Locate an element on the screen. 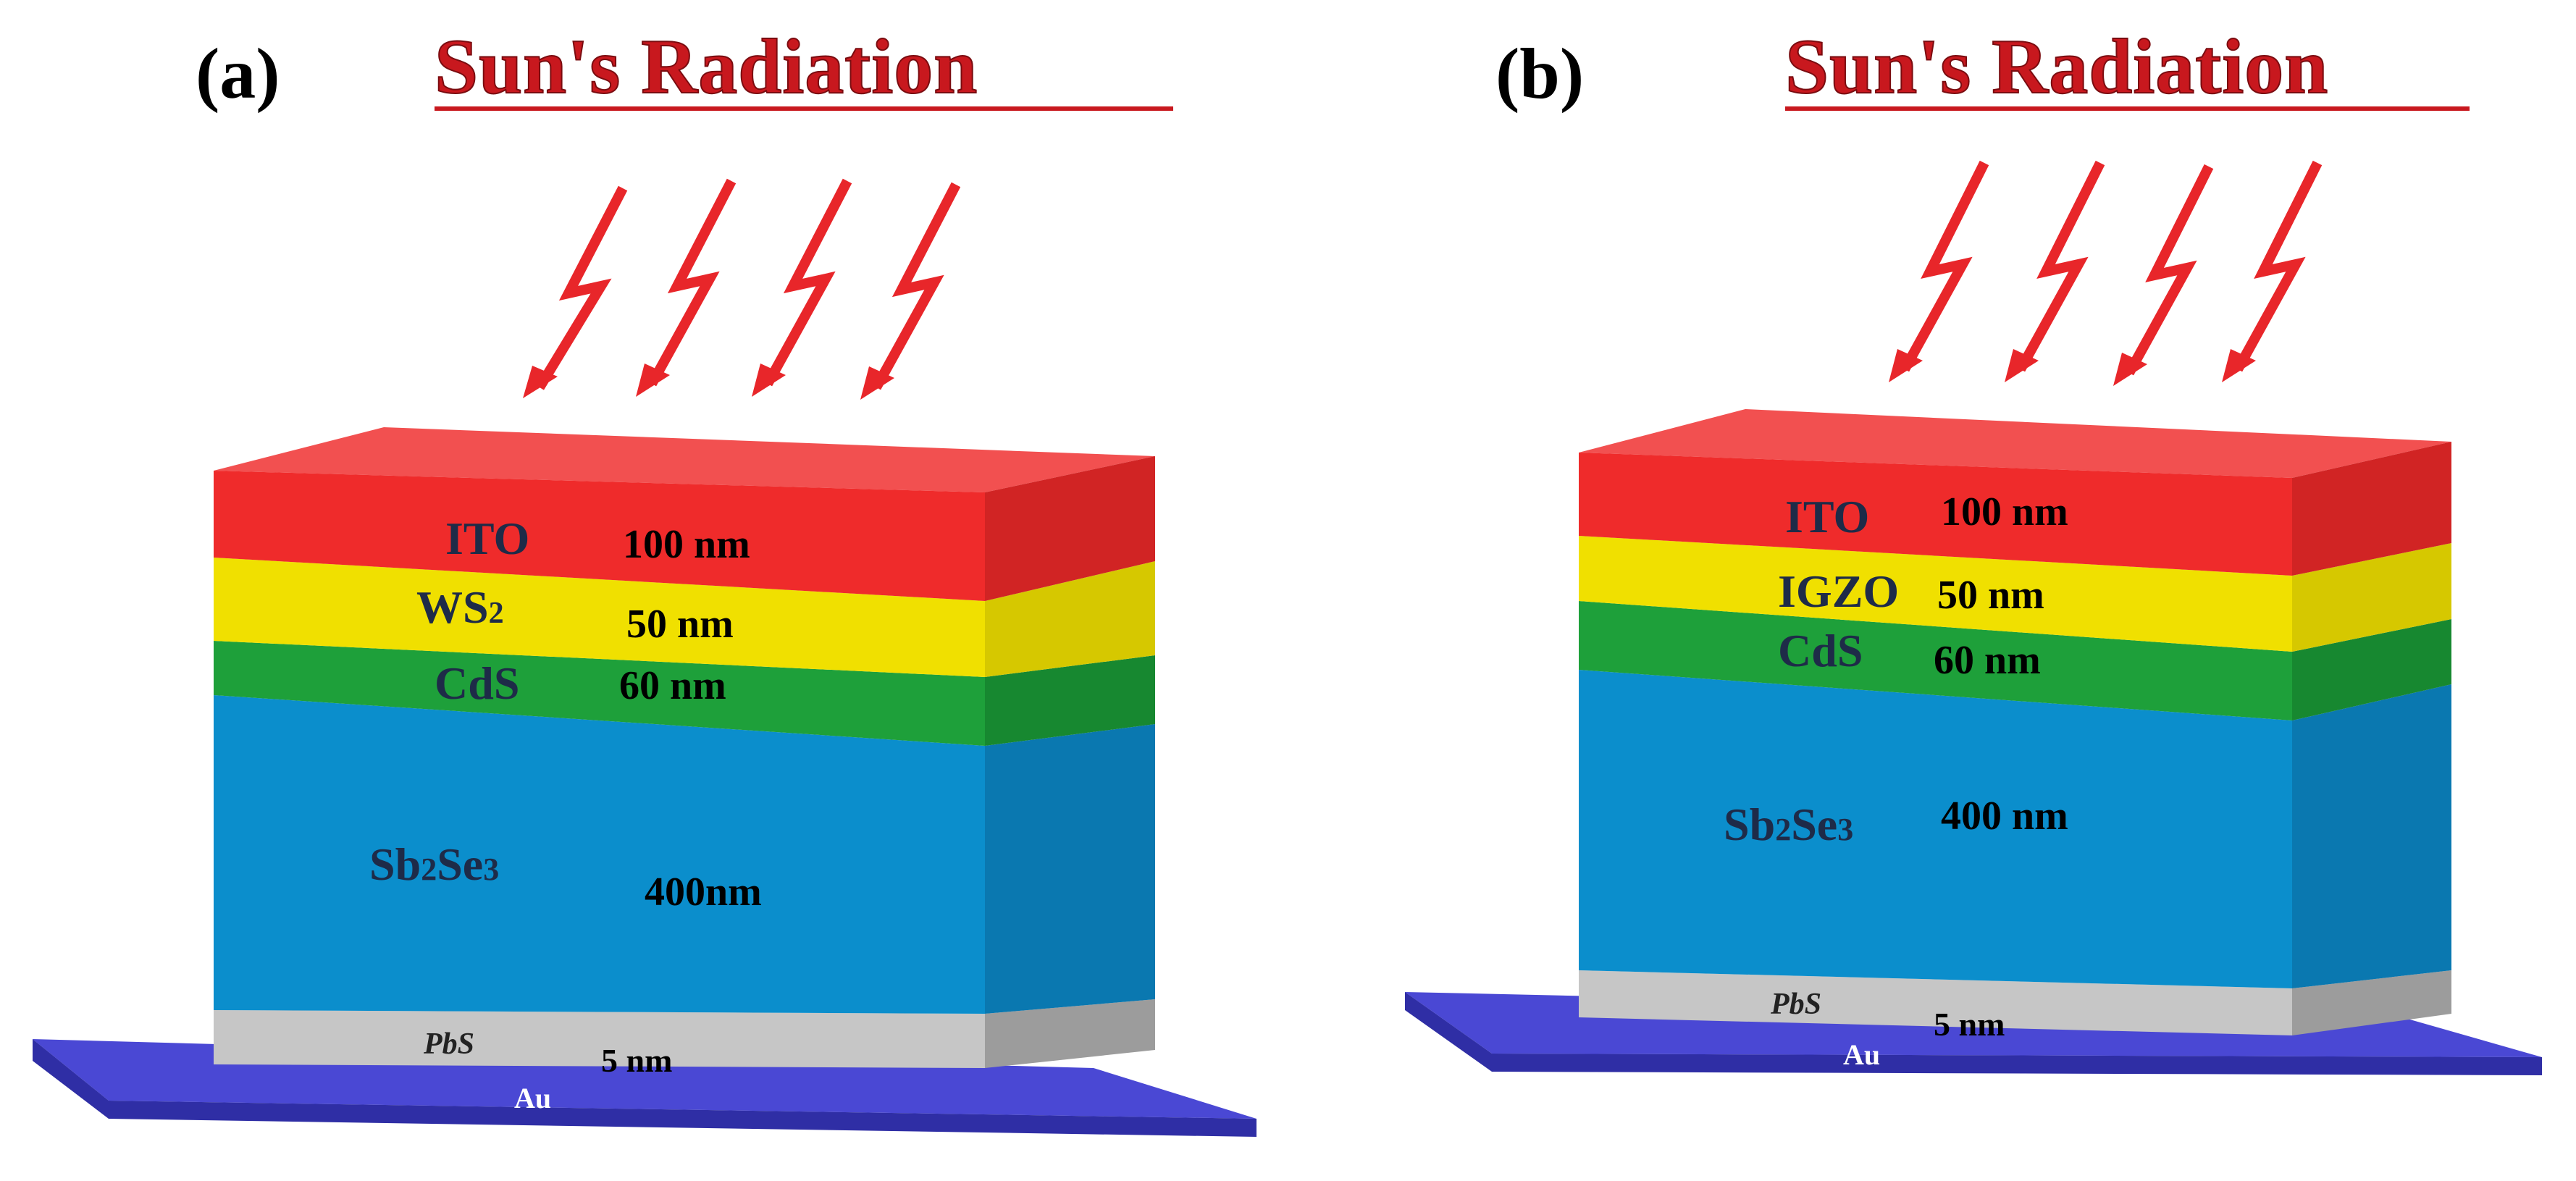 Image resolution: width=2576 pixels, height=1181 pixels. panel-b-cds-label: CdS is located at coordinates (1820, 651).